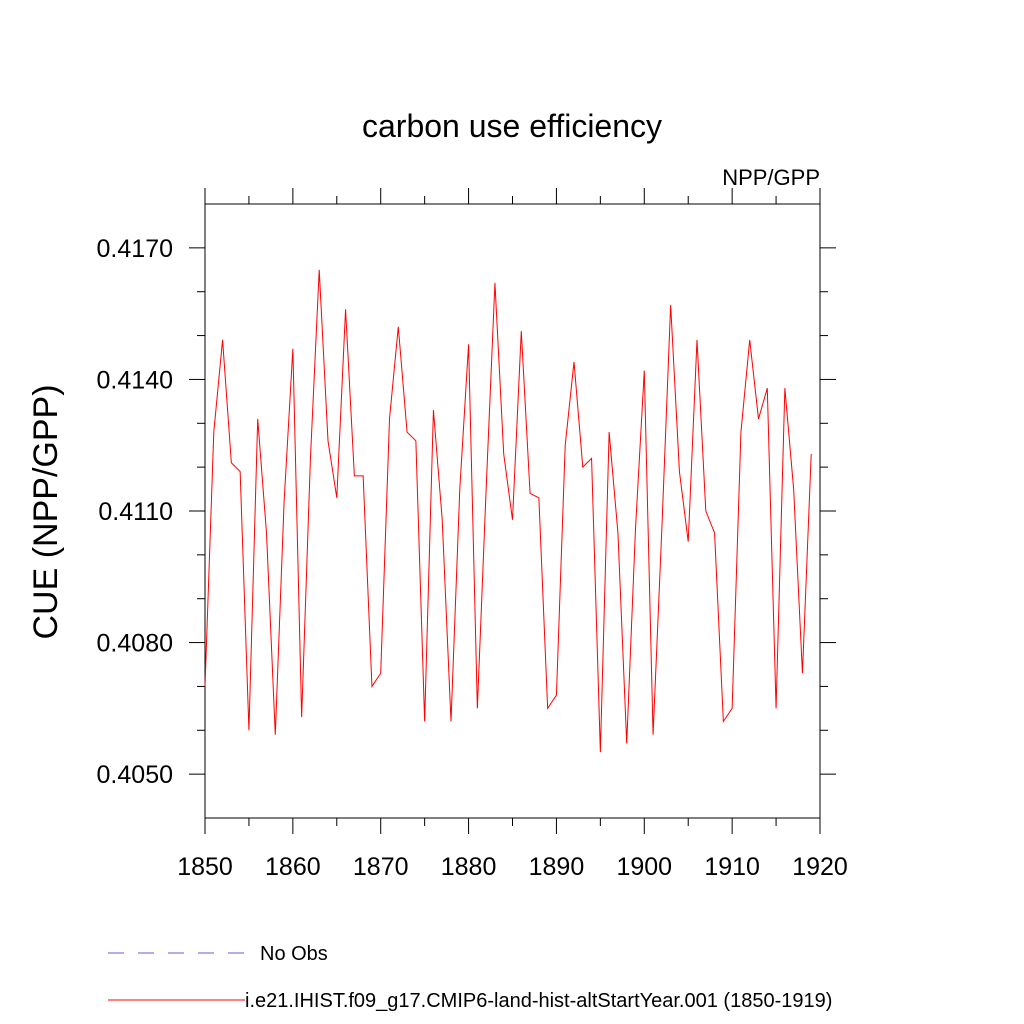 The image size is (1024, 1024). What do you see at coordinates (293, 867) in the screenshot?
I see `x-tick-label: 1860` at bounding box center [293, 867].